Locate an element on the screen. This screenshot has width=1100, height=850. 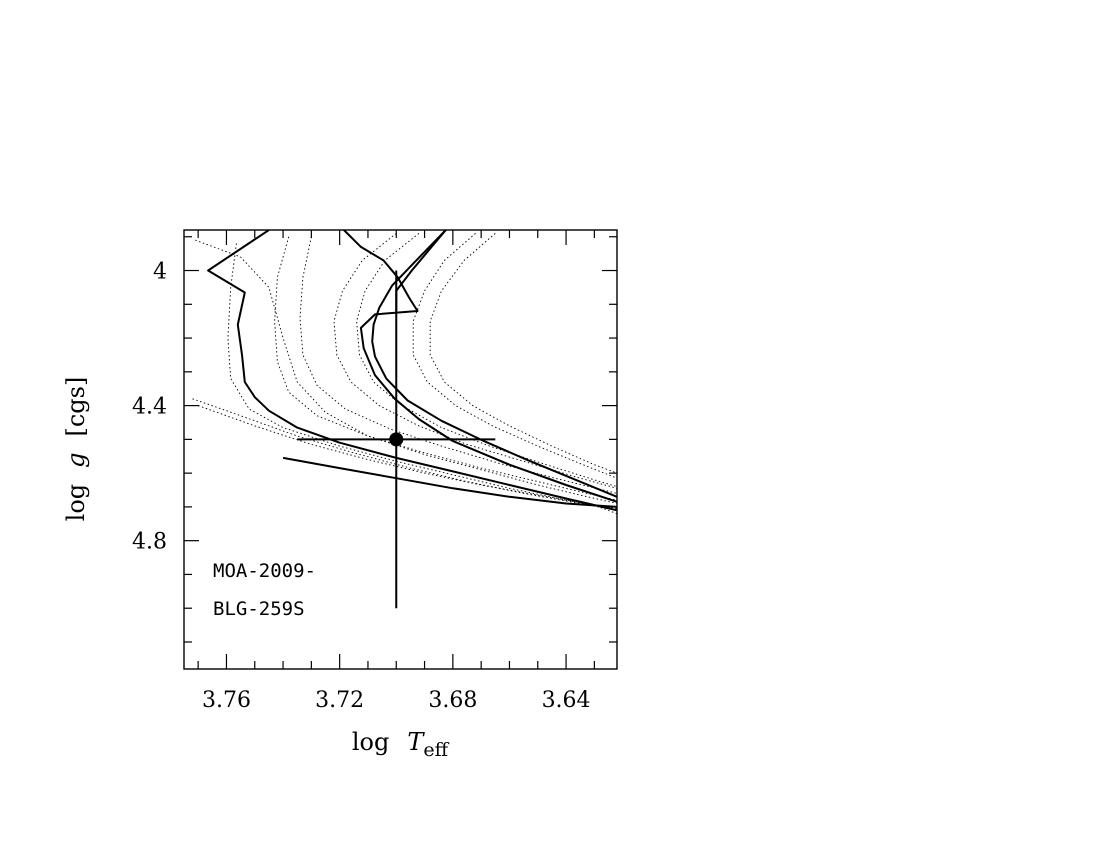
x-axis-label: log Teff is located at coordinates (401, 744).